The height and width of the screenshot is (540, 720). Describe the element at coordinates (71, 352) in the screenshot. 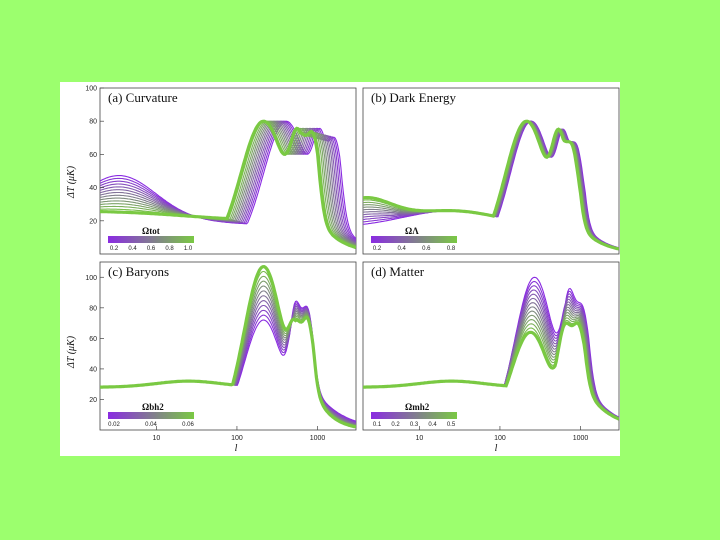

I see `ylabel-bottom: ΔT (μK)` at that location.